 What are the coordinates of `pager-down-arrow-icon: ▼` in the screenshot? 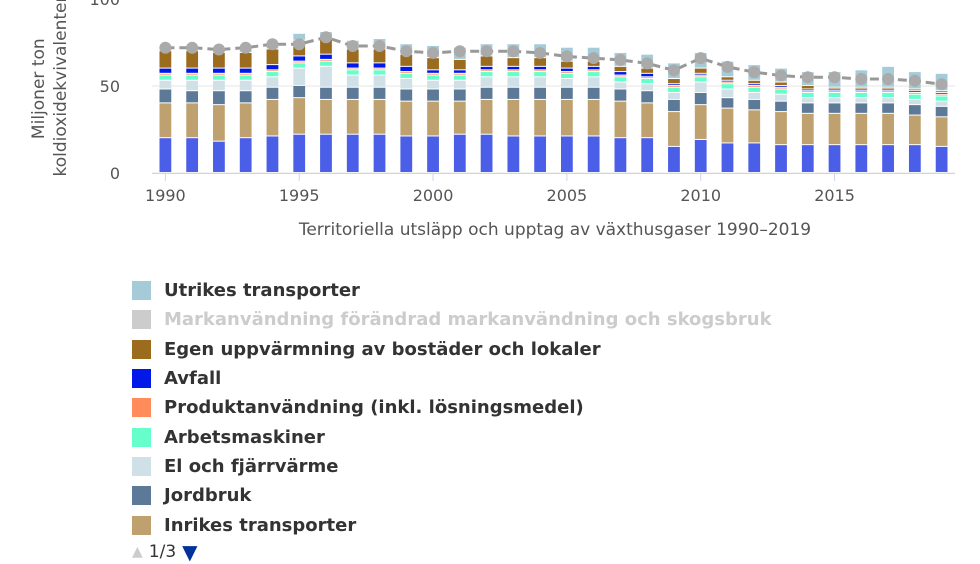 It's located at (190, 552).